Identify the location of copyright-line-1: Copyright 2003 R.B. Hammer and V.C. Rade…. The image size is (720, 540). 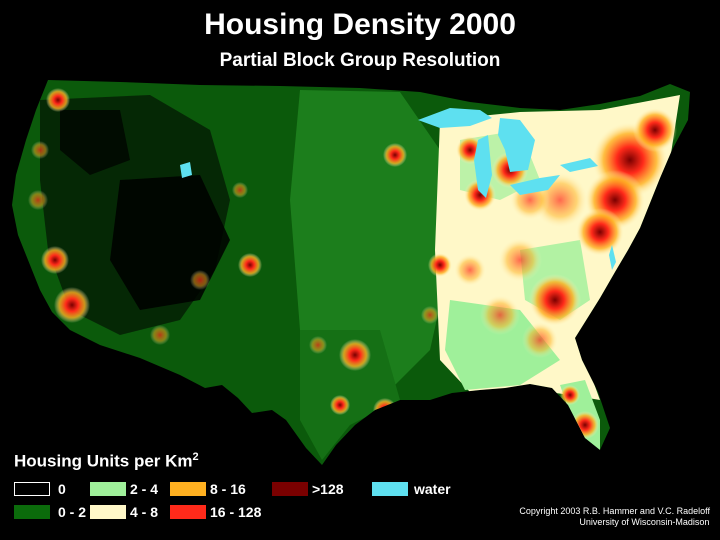
(614, 511).